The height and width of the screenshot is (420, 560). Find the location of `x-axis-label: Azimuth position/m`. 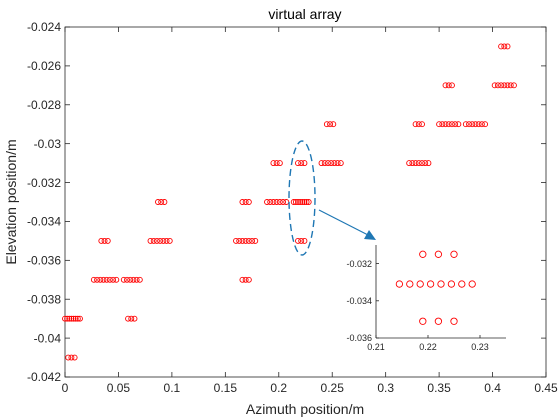

x-axis-label: Azimuth position/m is located at coordinates (305, 409).